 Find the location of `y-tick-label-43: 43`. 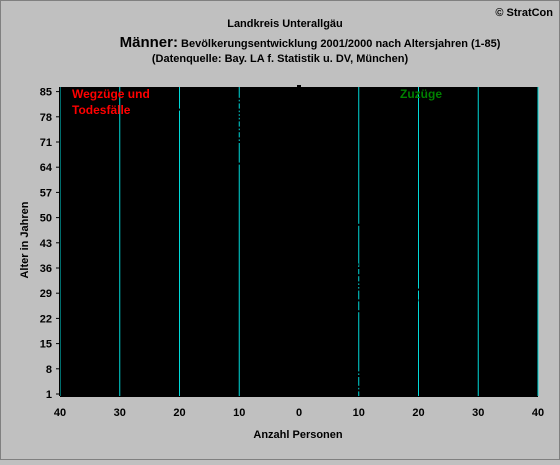

y-tick-label-43: 43 is located at coordinates (46, 244).